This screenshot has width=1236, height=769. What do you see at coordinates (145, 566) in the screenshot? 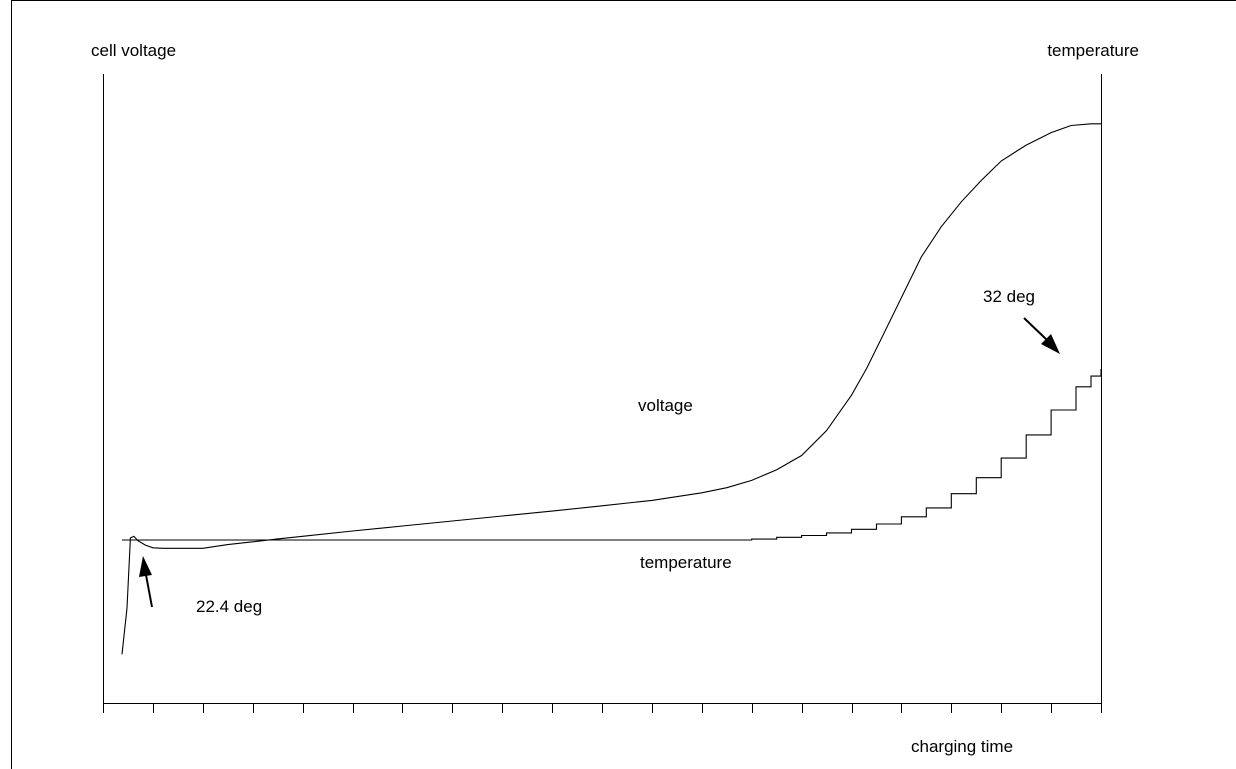
I see `start-annotation-arrowhead` at bounding box center [145, 566].